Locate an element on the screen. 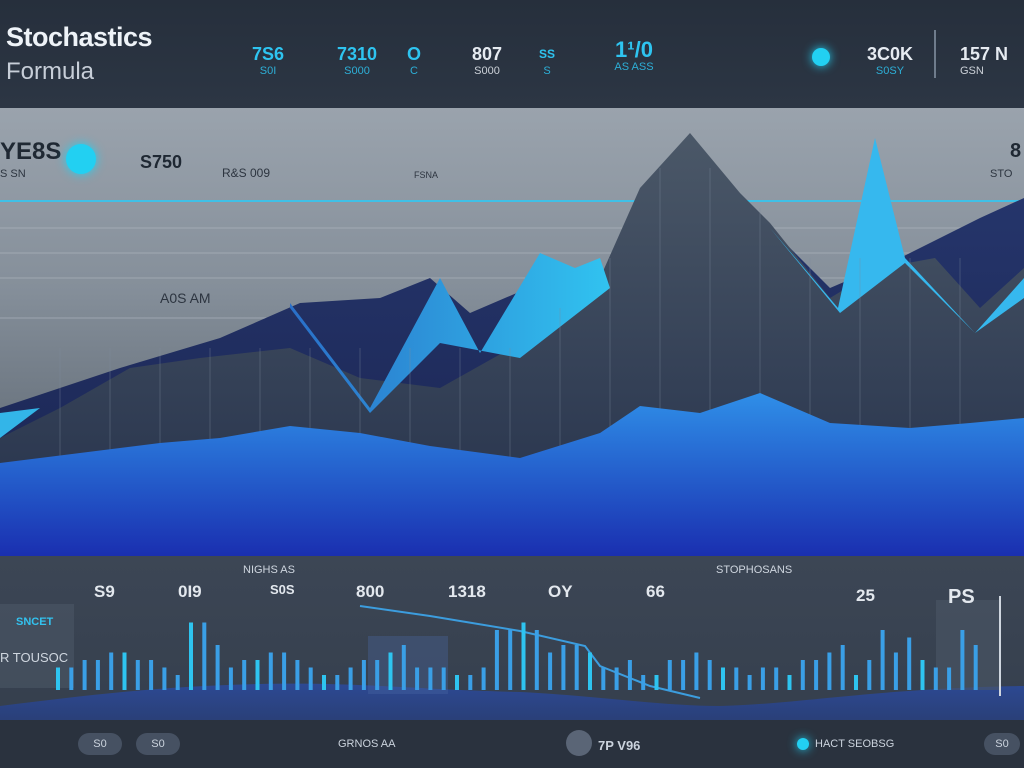  stat-5: SS S is located at coordinates (547, 61).